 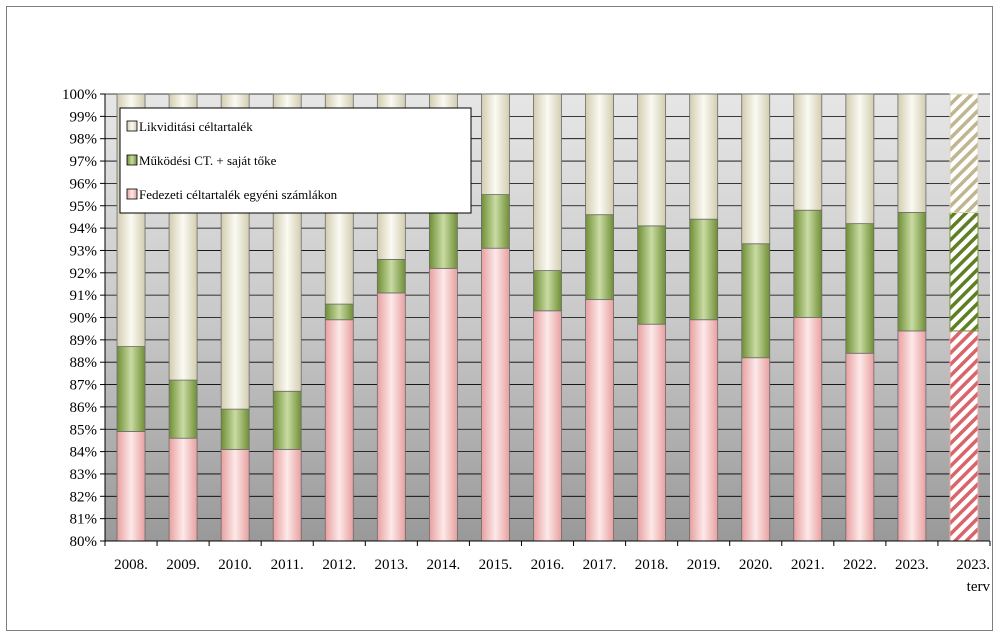 I want to click on y-tick-label: 99%, so click(x=84, y=117).